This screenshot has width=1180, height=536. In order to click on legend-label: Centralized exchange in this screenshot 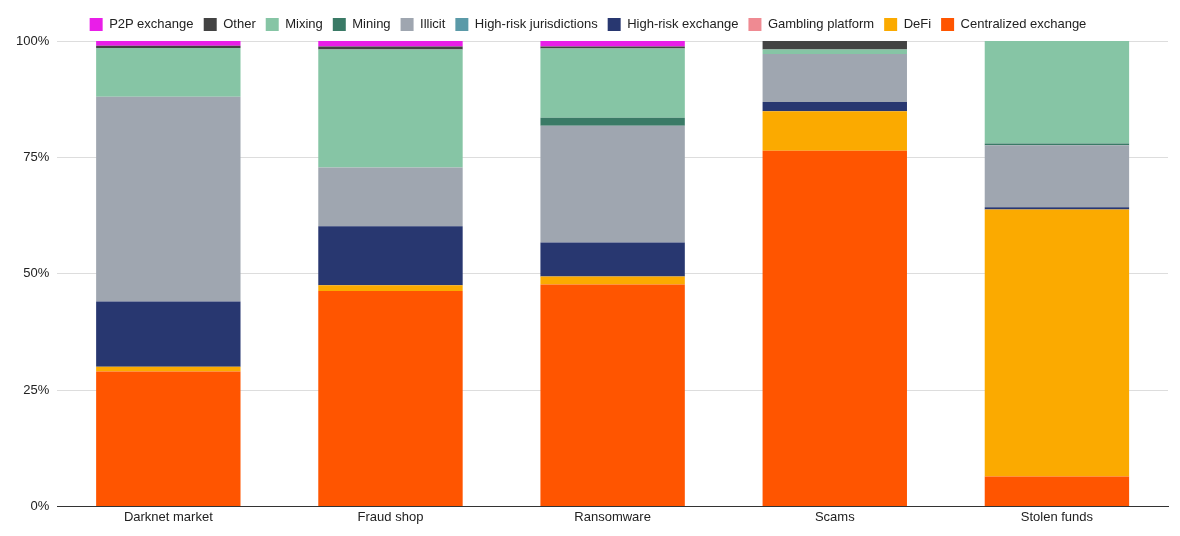, I will do `click(1023, 24)`.